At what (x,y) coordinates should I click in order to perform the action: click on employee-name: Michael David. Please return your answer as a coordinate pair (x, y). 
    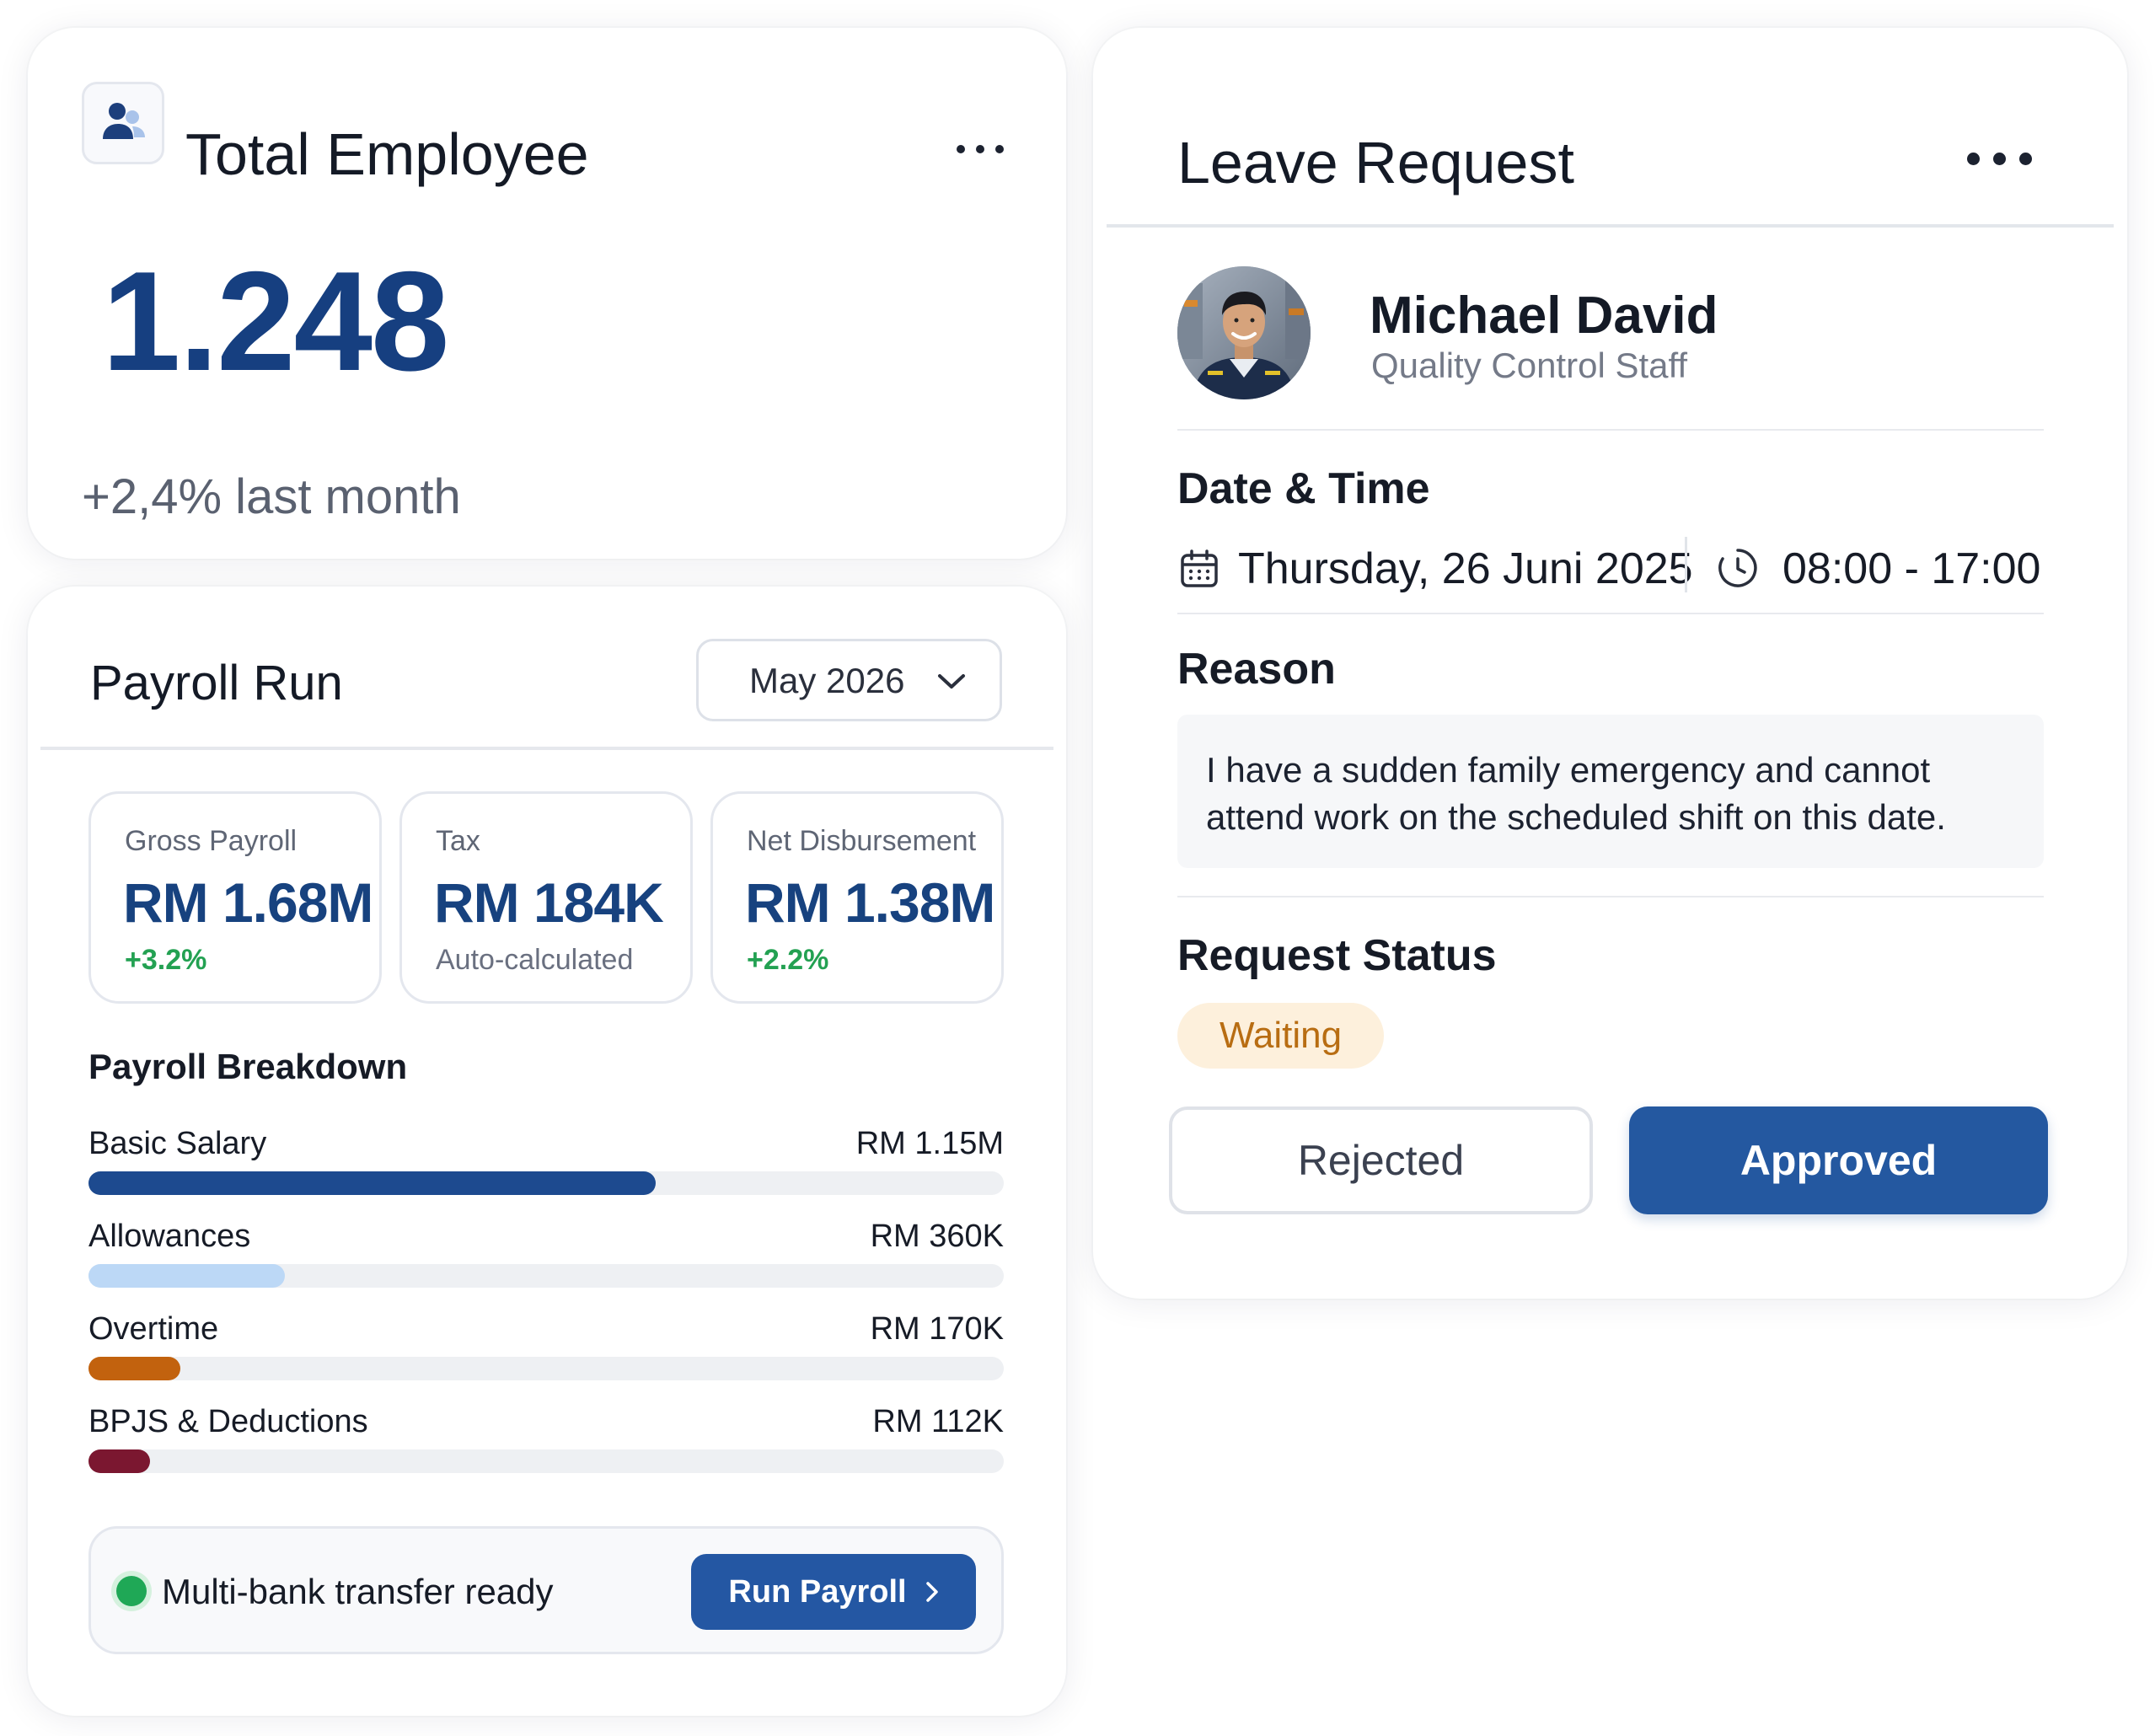
    Looking at the image, I should click on (1544, 316).